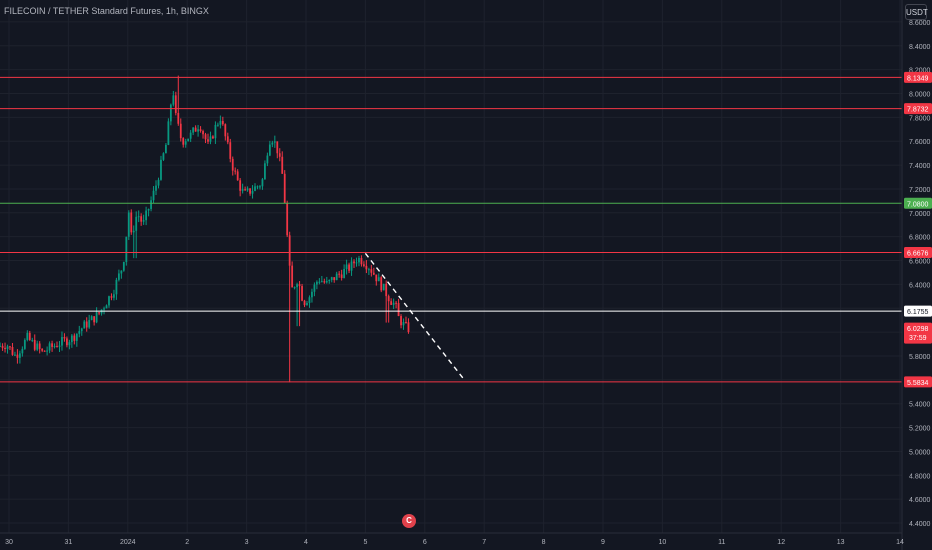  Describe the element at coordinates (920, 500) in the screenshot. I see `y-tick-label: 4.6000` at that location.